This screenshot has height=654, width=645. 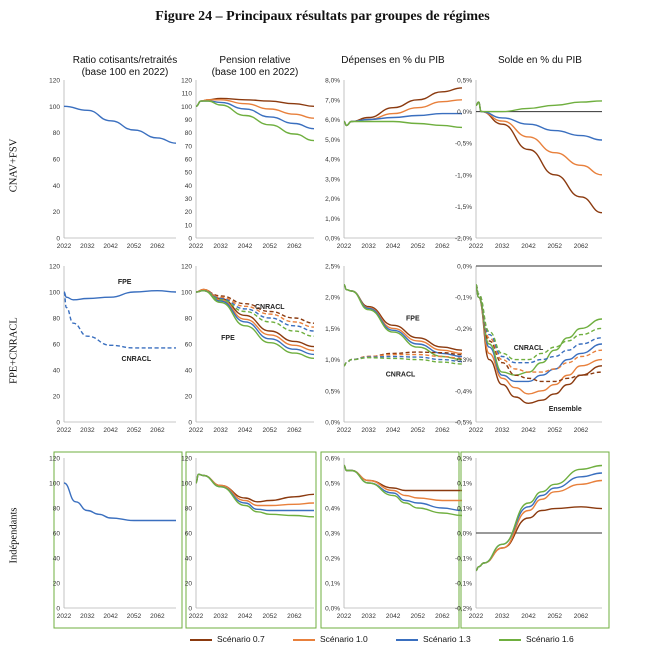 What do you see at coordinates (464, 534) in the screenshot?
I see `y-tick-label: 0,0%` at bounding box center [464, 534].